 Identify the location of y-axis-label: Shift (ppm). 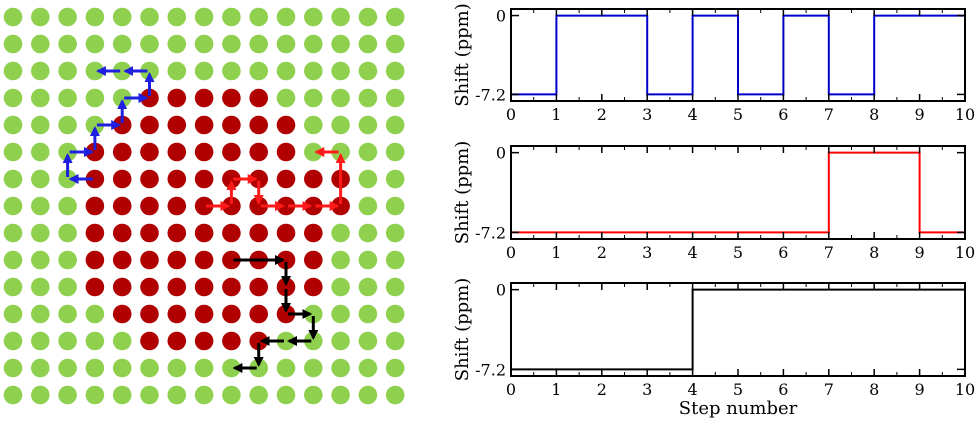
(462, 329).